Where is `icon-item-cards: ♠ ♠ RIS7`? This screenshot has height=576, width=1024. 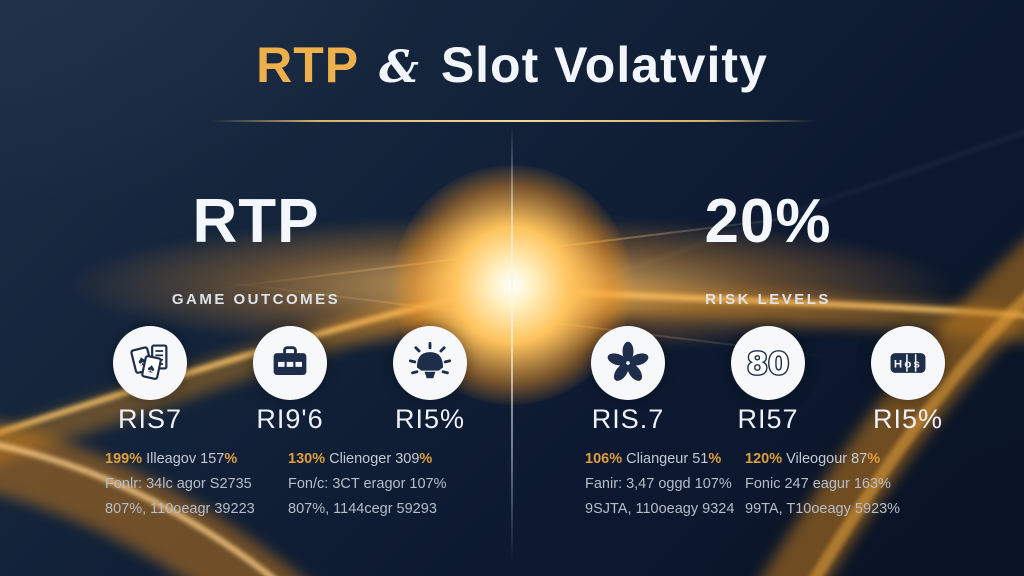
icon-item-cards: ♠ ♠ RIS7 is located at coordinates (150, 380).